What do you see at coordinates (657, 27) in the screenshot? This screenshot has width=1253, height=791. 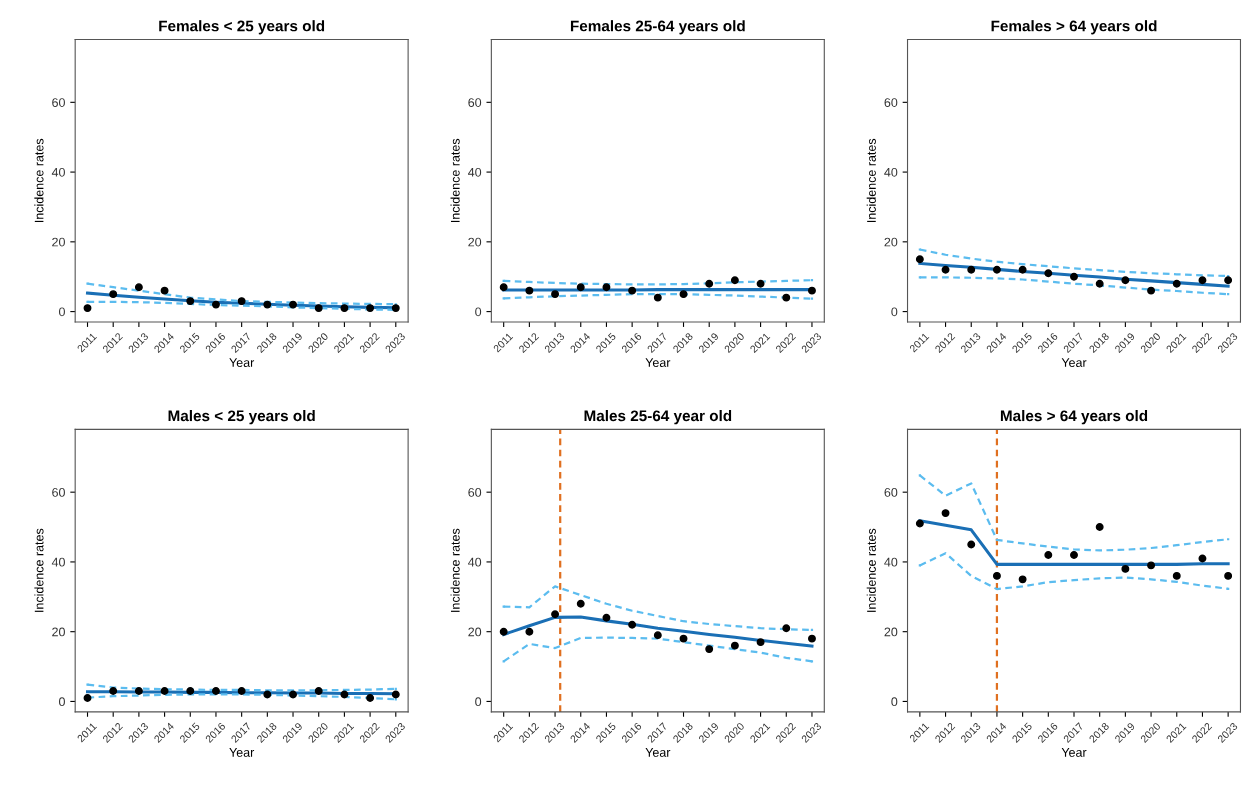 I see `chart-title: Females 25-64 years old` at bounding box center [657, 27].